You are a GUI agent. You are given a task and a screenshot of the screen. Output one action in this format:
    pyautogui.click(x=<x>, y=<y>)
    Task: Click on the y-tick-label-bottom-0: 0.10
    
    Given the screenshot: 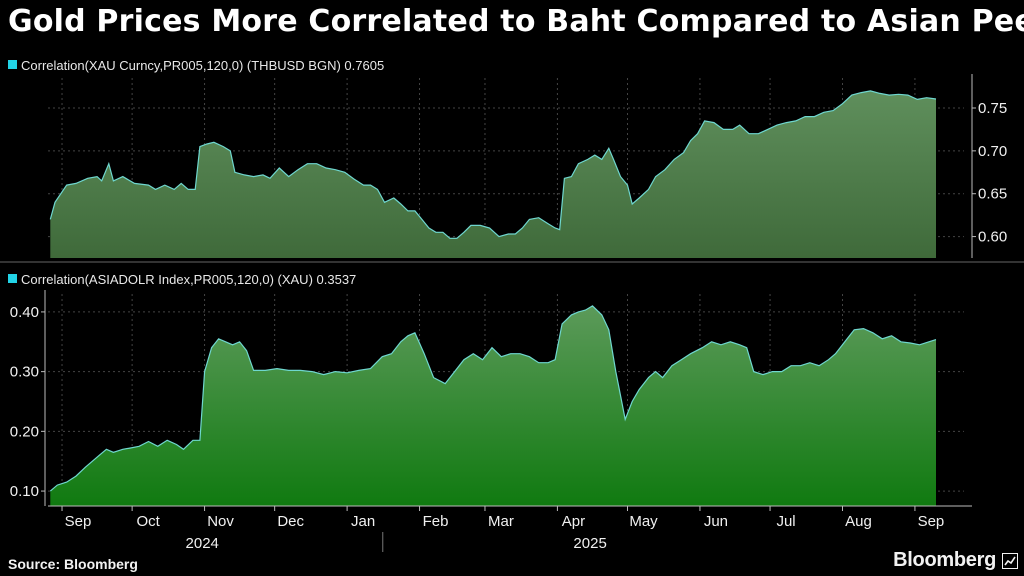 What is the action you would take?
    pyautogui.click(x=24, y=491)
    